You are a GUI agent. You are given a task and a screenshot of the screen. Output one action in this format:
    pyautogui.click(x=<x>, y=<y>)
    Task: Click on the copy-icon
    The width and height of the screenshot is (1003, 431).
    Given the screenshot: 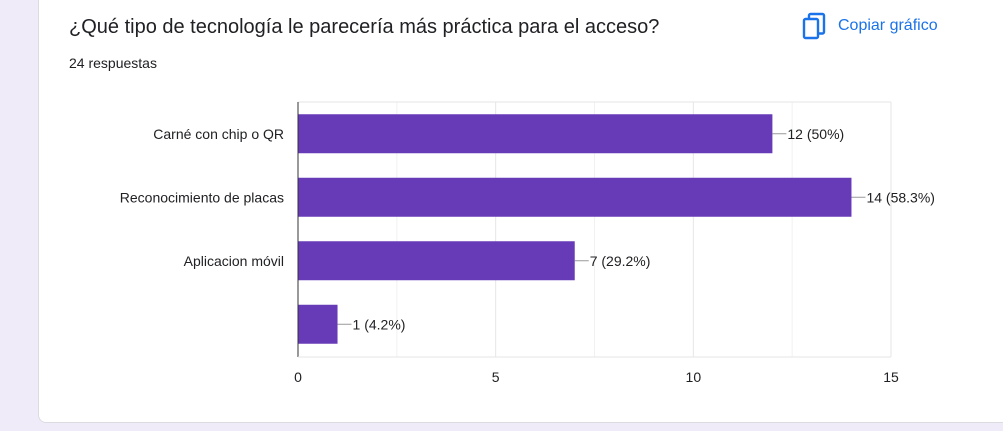 What is the action you would take?
    pyautogui.click(x=814, y=26)
    